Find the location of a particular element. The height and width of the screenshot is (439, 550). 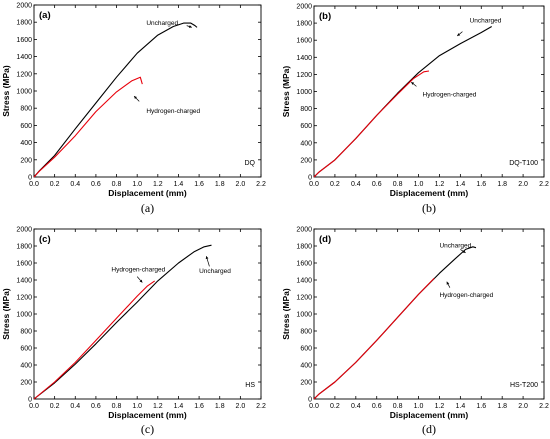

sample-label: DQ is located at coordinates (250, 163).